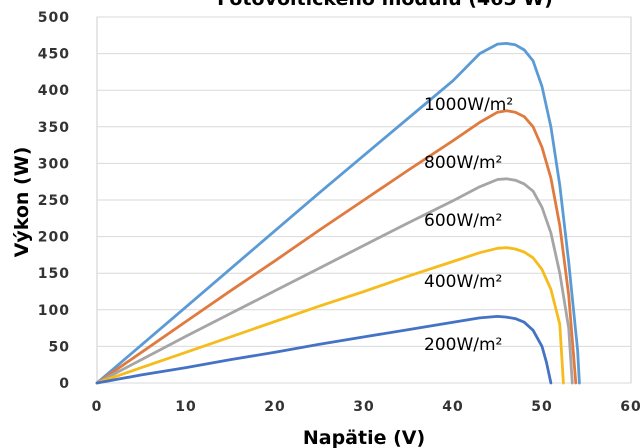 Image resolution: width=642 pixels, height=448 pixels. Describe the element at coordinates (59, 347) in the screenshot. I see `y-tick-label: 50` at that location.